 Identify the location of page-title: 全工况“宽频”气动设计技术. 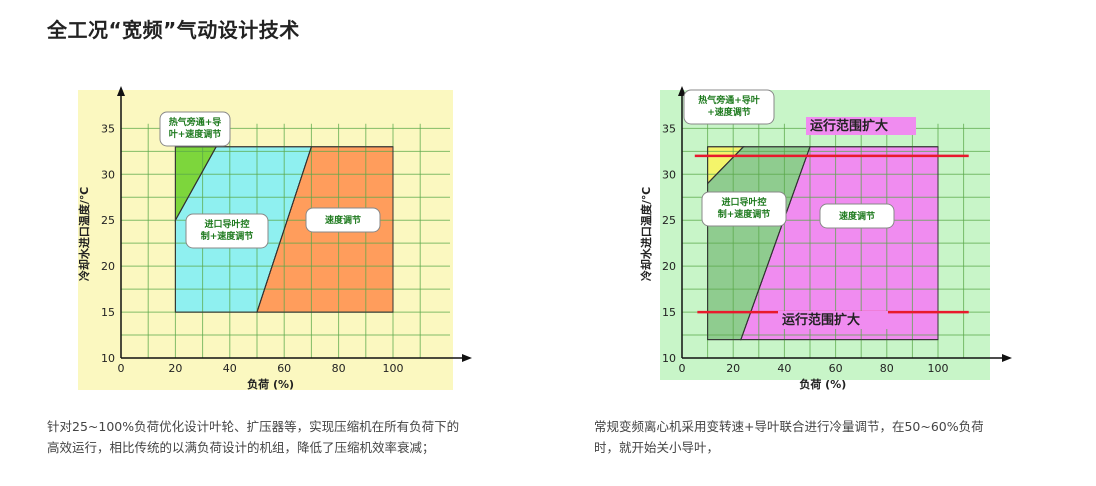
(173, 30).